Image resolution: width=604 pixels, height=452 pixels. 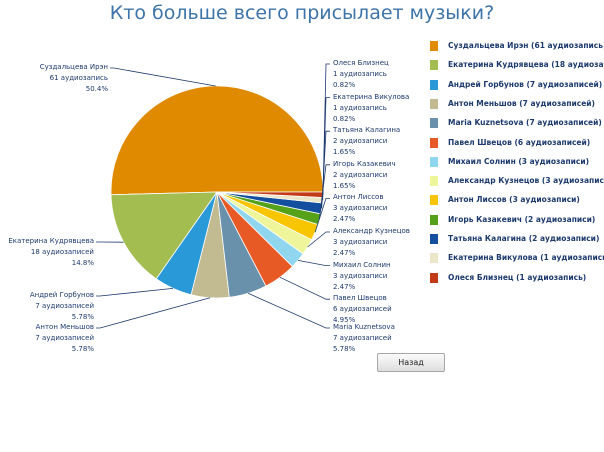 I want to click on legend-label: Андрей Горбунов (7 аудиозаписей), so click(x=525, y=84).